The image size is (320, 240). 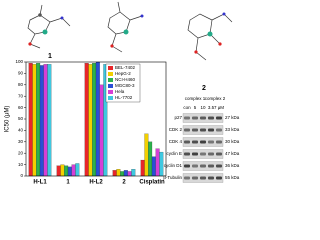 What do you see at coordinates (21, 95) in the screenshot?
I see `y-tick-label: 70` at bounding box center [21, 95].